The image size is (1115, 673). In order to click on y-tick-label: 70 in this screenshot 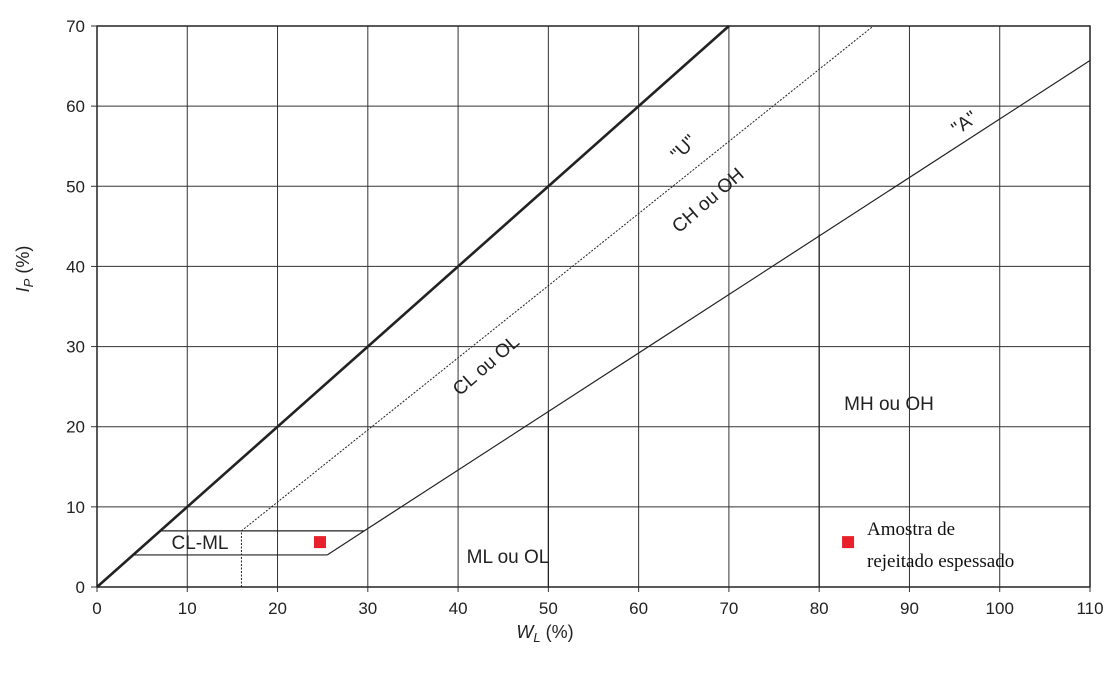, I will do `click(75, 26)`.